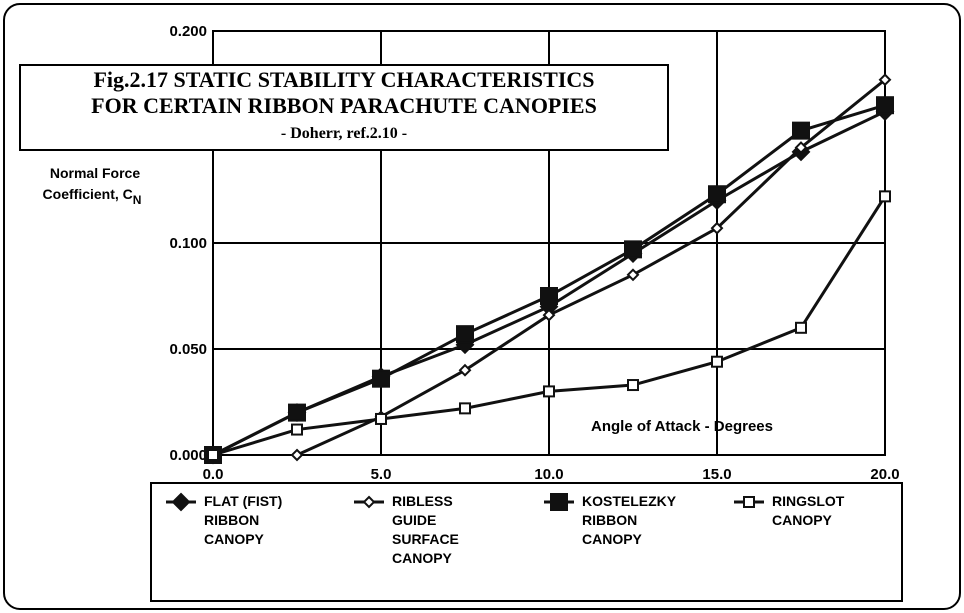 This screenshot has height=613, width=964. Describe the element at coordinates (188, 243) in the screenshot. I see `y-tick-label: 0.100` at that location.